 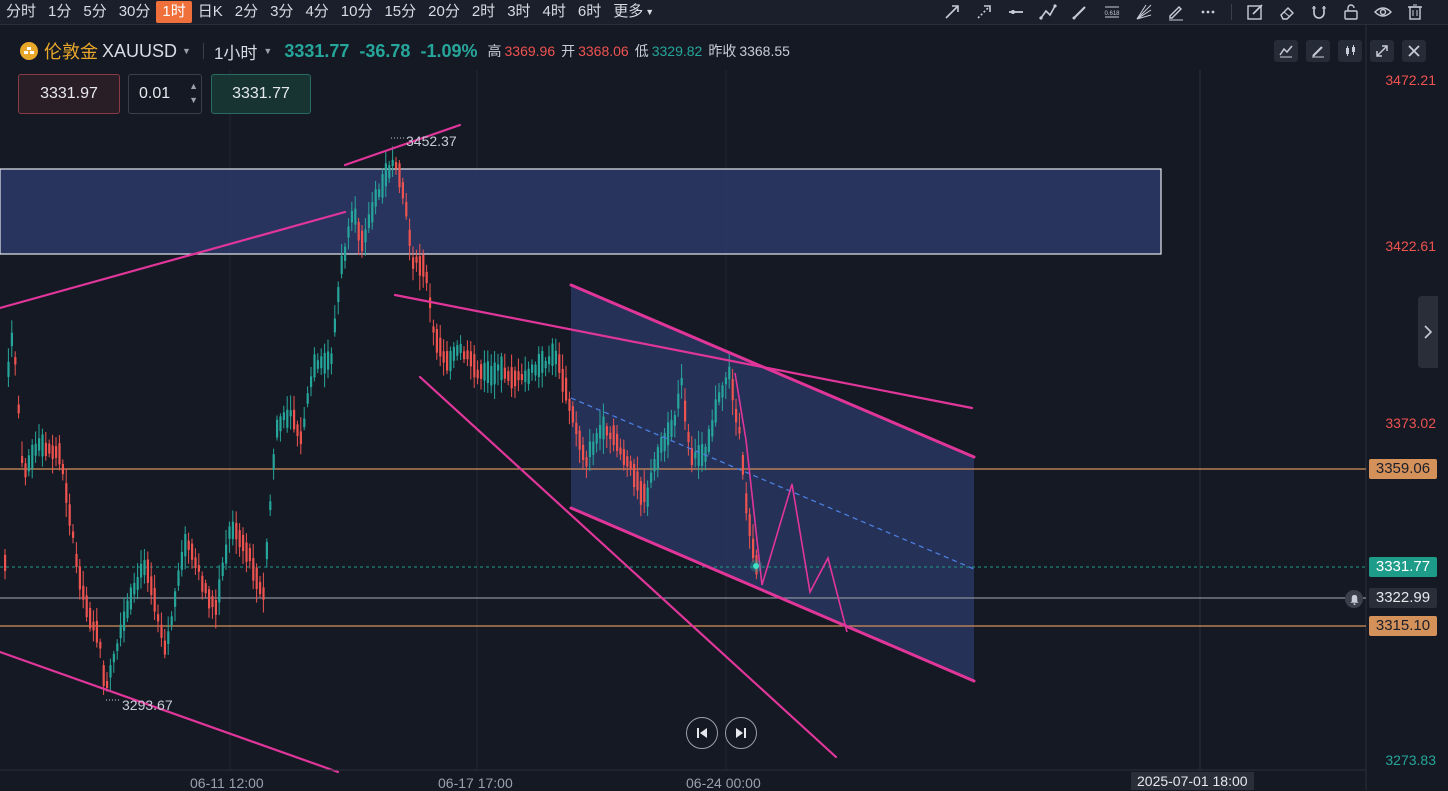 What do you see at coordinates (21, 11) in the screenshot?
I see `timeframe-tab: 分时` at bounding box center [21, 11].